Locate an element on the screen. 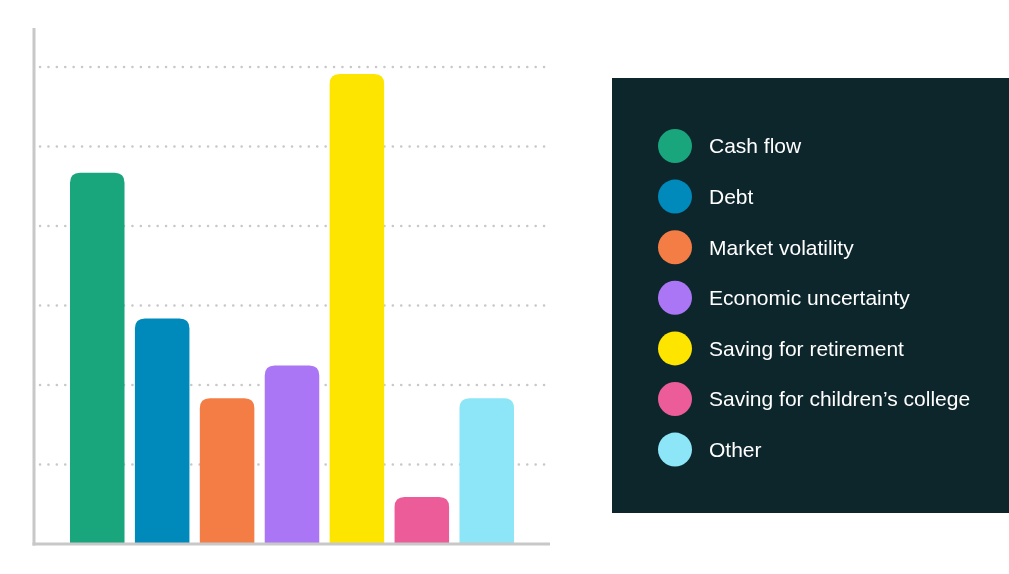 Image resolution: width=1009 pixels, height=574 pixels. legend-label: Other is located at coordinates (735, 449).